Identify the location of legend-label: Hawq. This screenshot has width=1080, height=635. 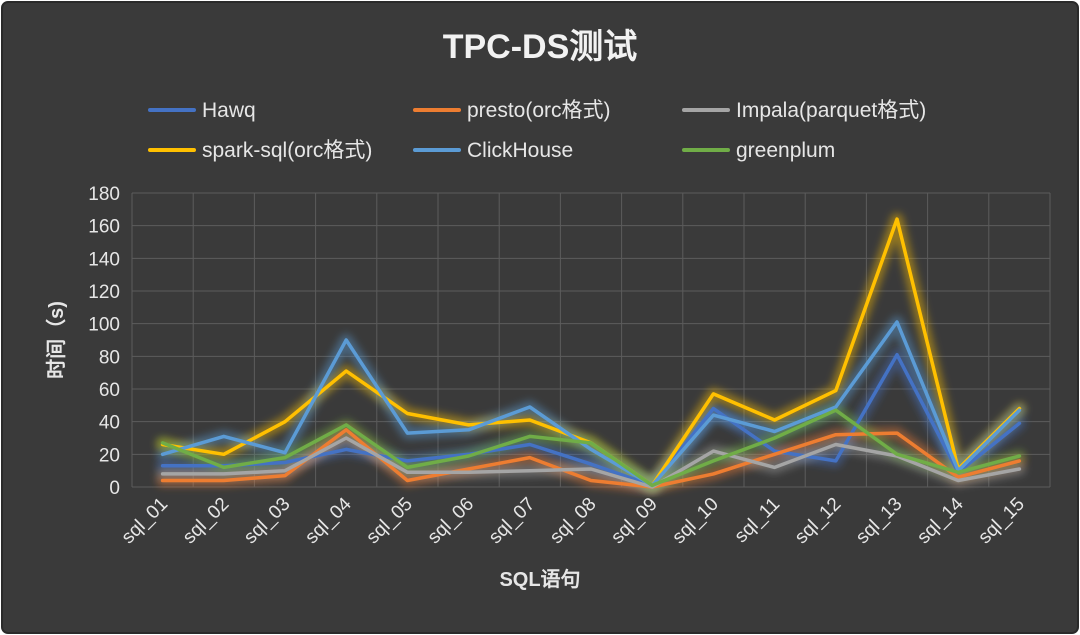
(229, 110).